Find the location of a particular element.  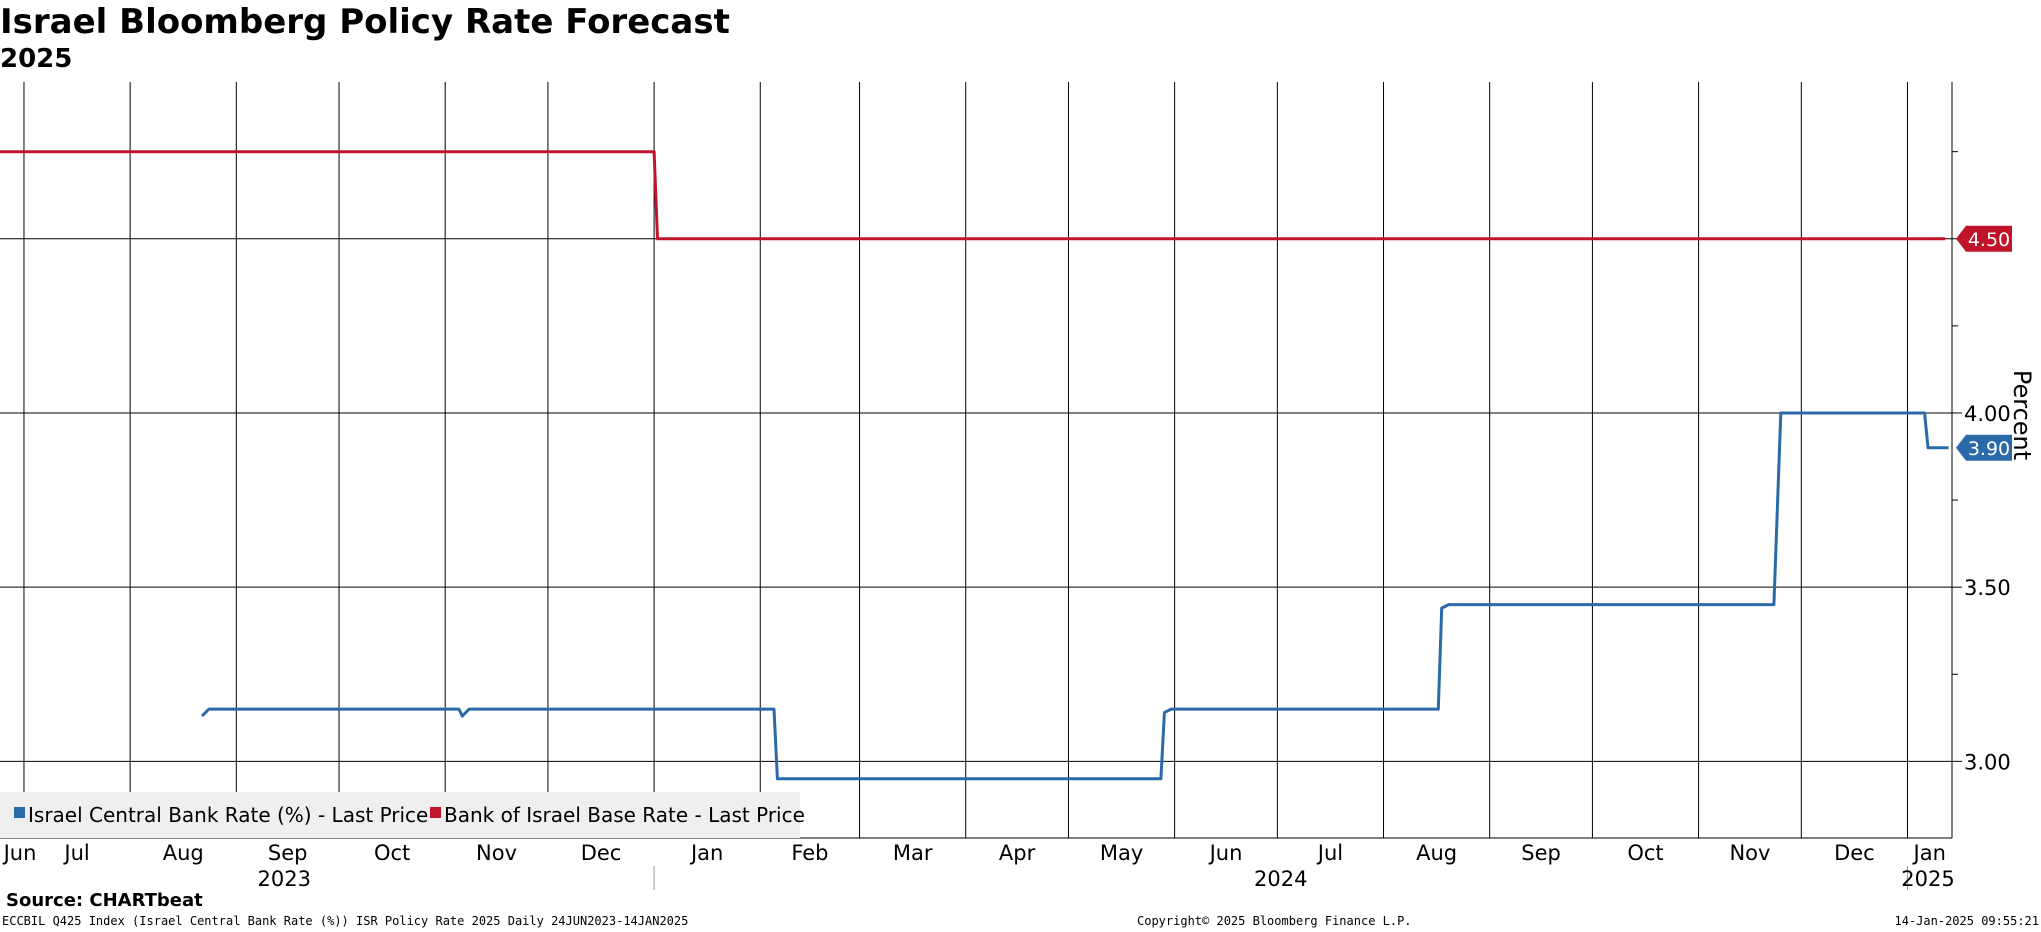

y-tick-label: 4.00 is located at coordinates (1987, 414).